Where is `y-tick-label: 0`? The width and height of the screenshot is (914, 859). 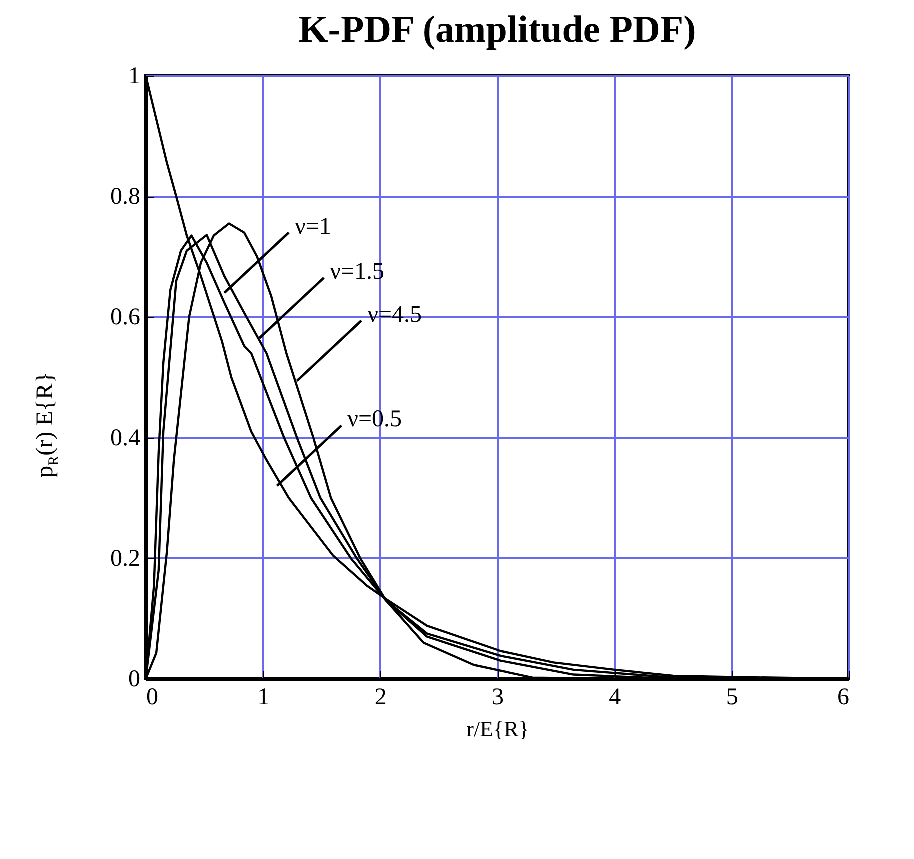 y-tick-label: 0 is located at coordinates (134, 679).